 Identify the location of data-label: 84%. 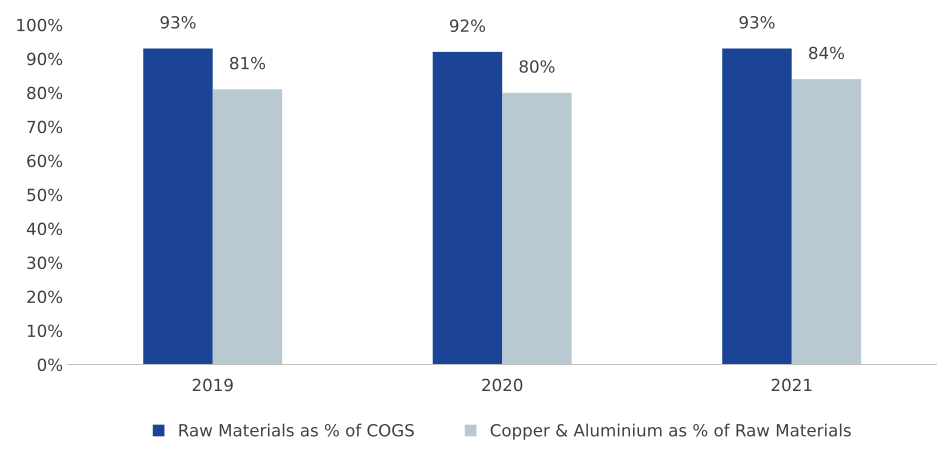
(826, 53).